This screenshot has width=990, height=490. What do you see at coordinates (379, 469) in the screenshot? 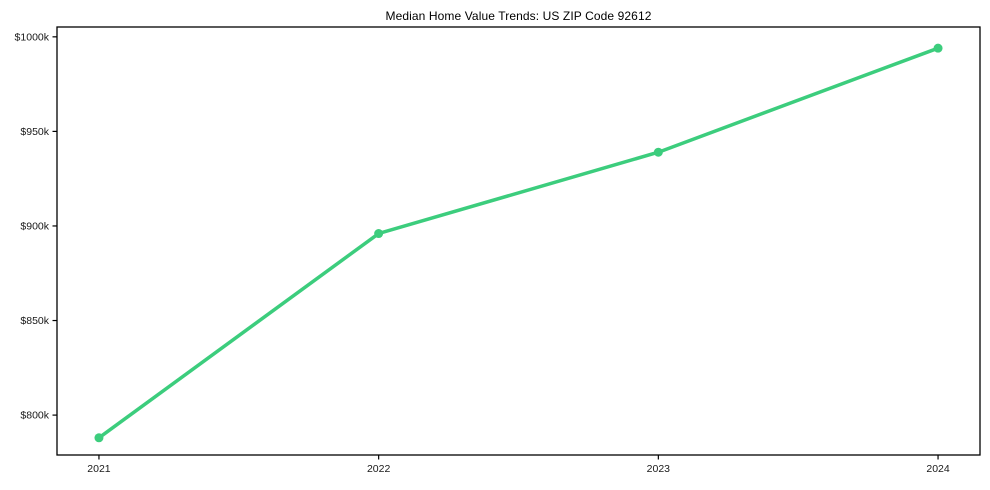
I see `x-tick-label: 2022` at bounding box center [379, 469].